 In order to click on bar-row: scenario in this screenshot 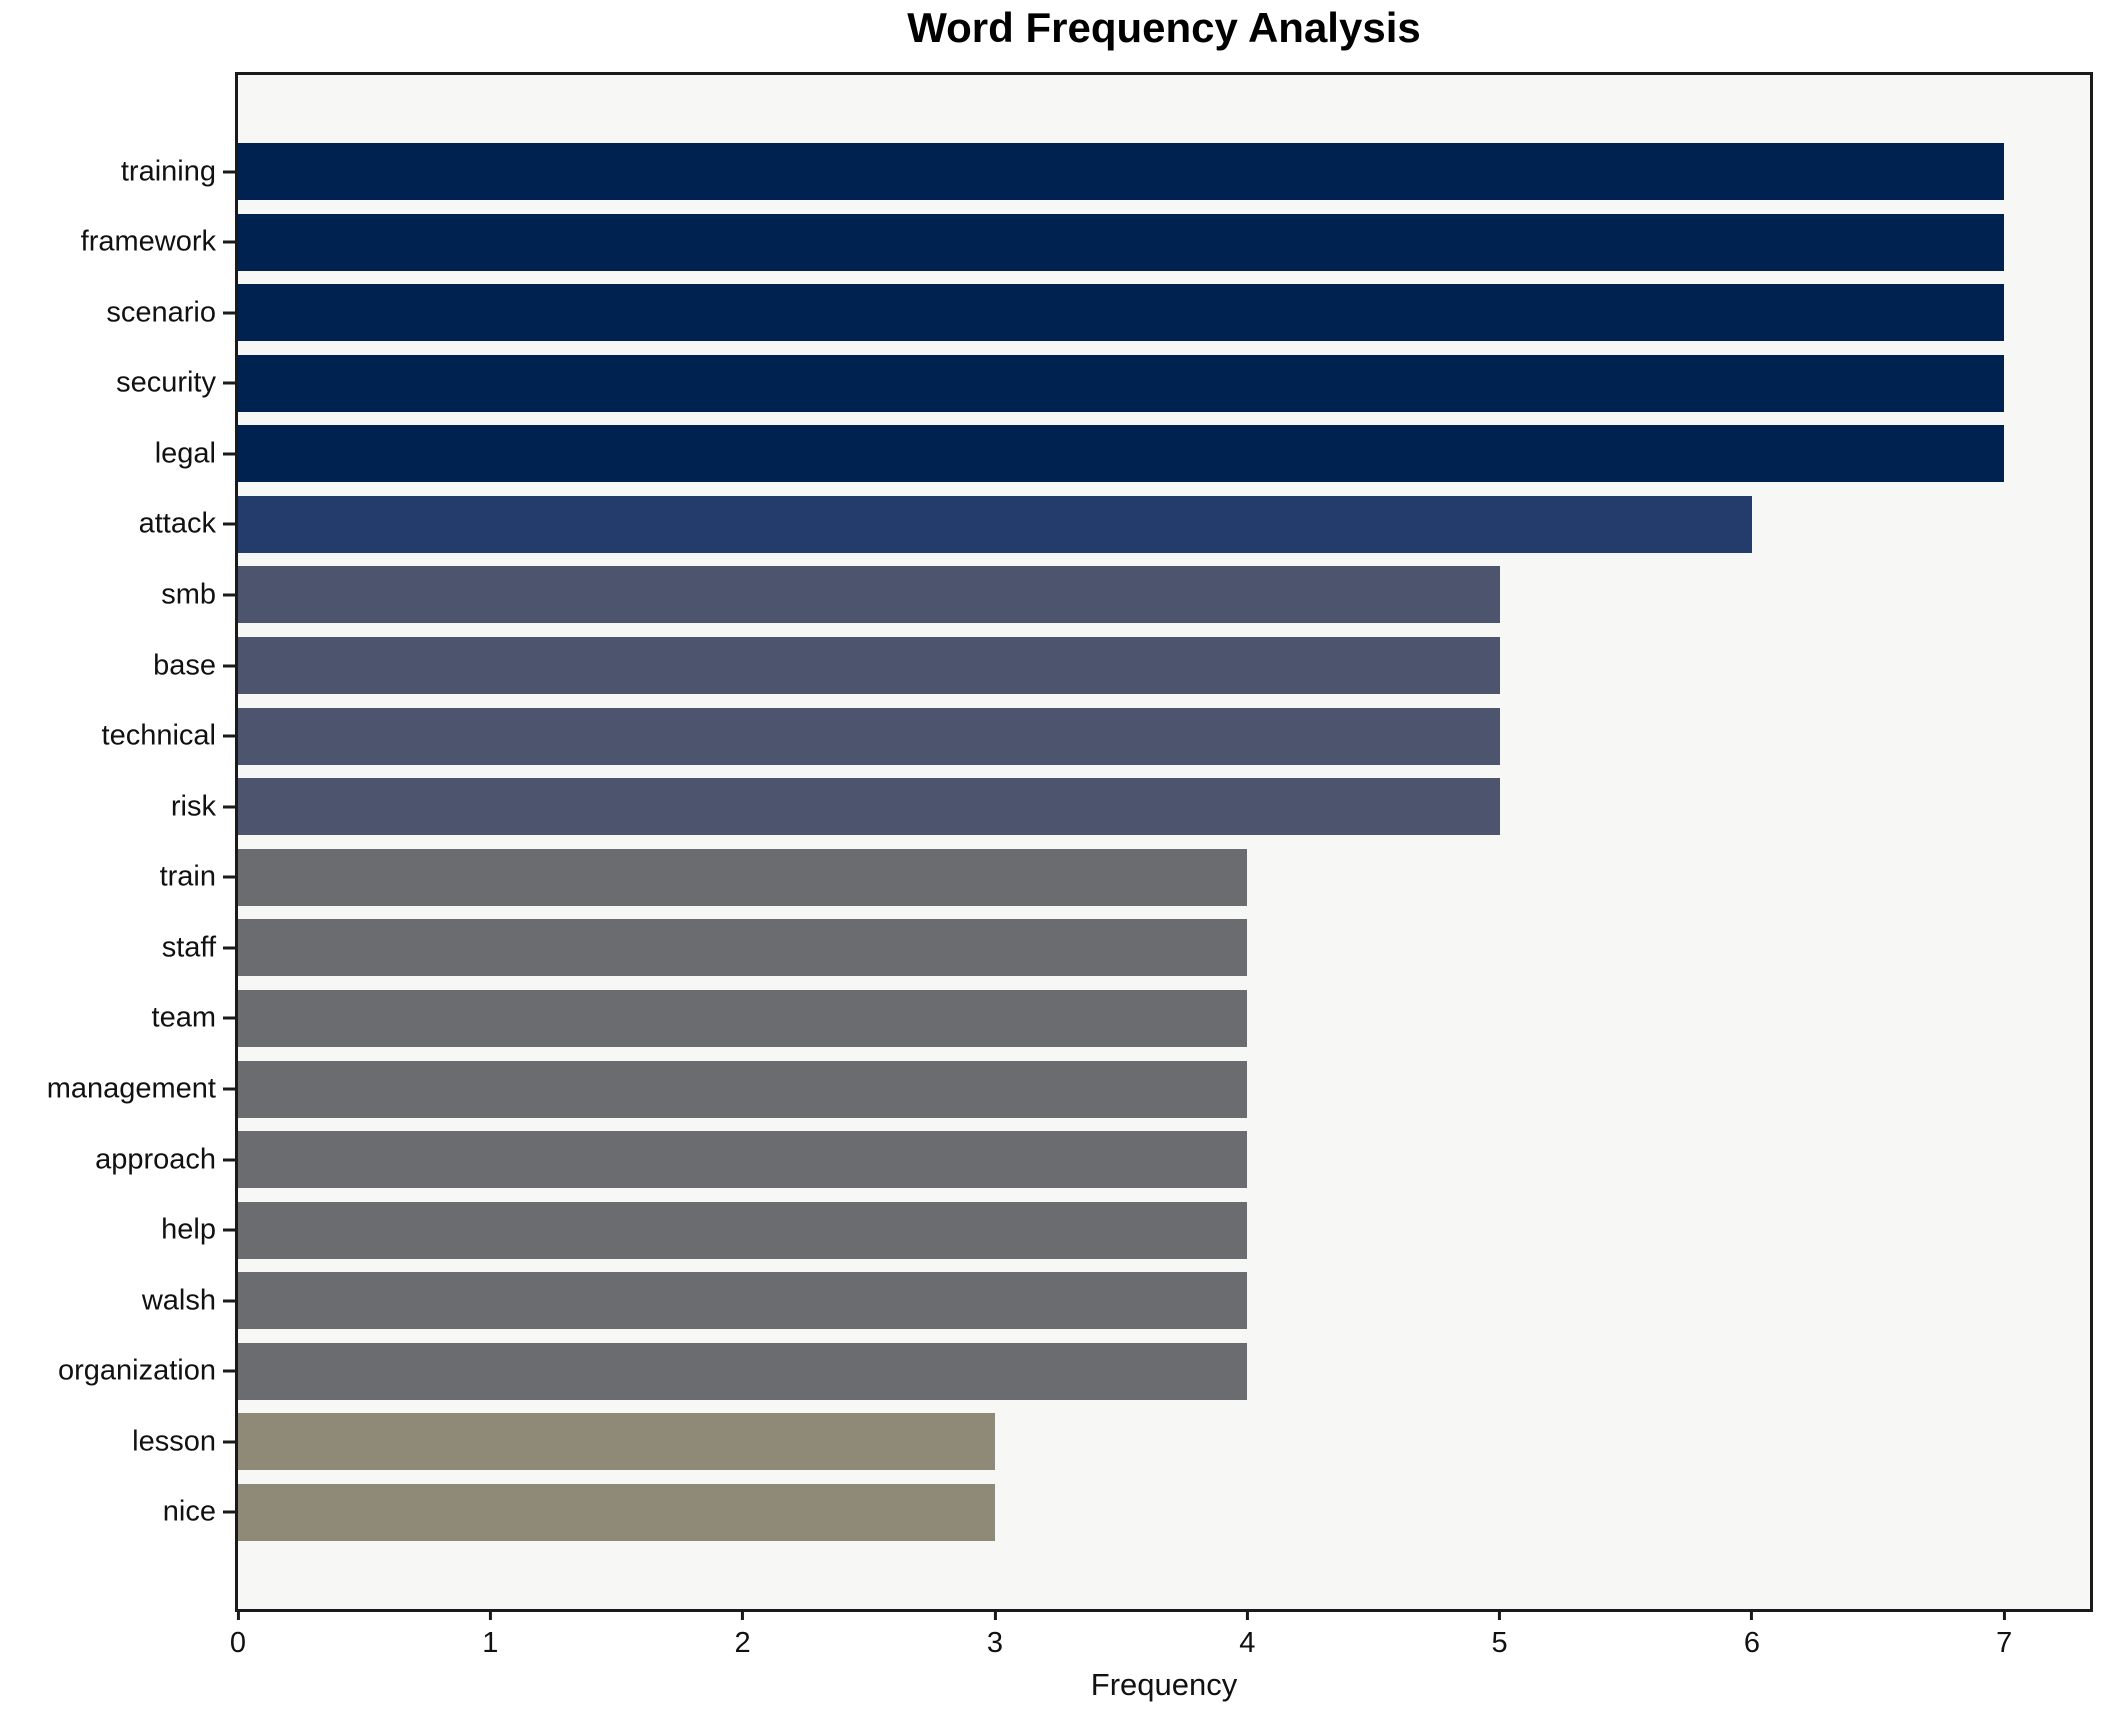, I will do `click(1098, 313)`.